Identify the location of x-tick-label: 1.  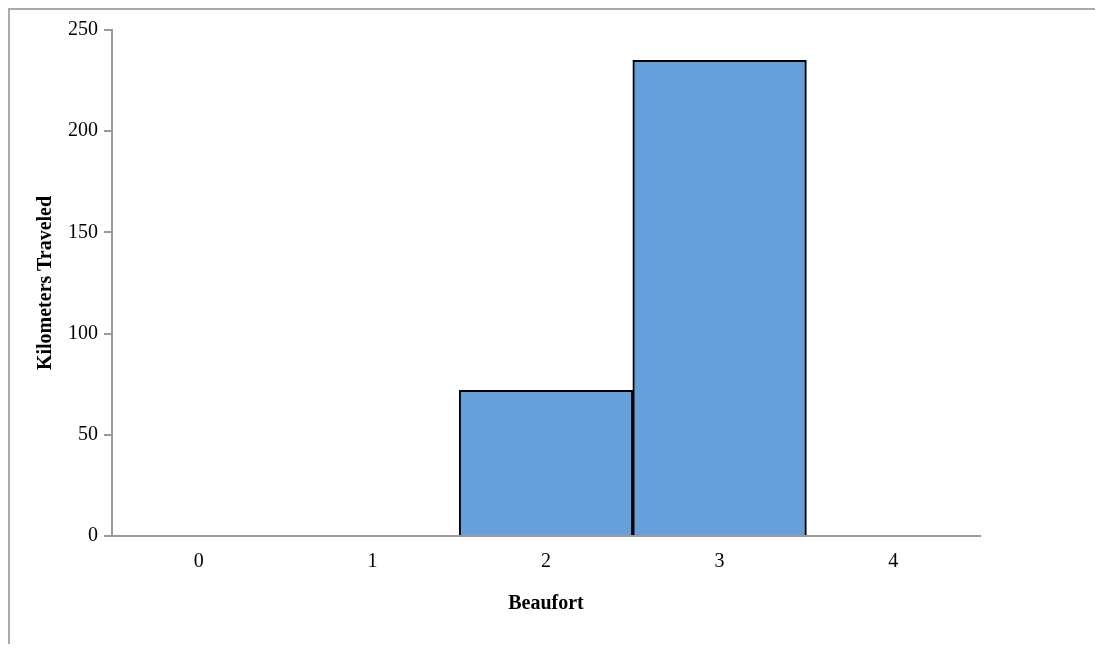
(372, 560).